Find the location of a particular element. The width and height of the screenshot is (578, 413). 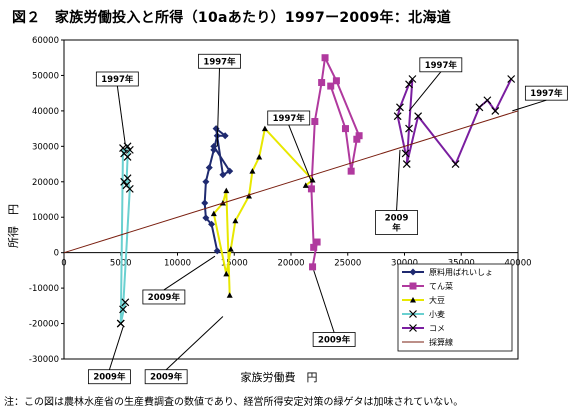

callout-label: 2009 is located at coordinates (397, 219).